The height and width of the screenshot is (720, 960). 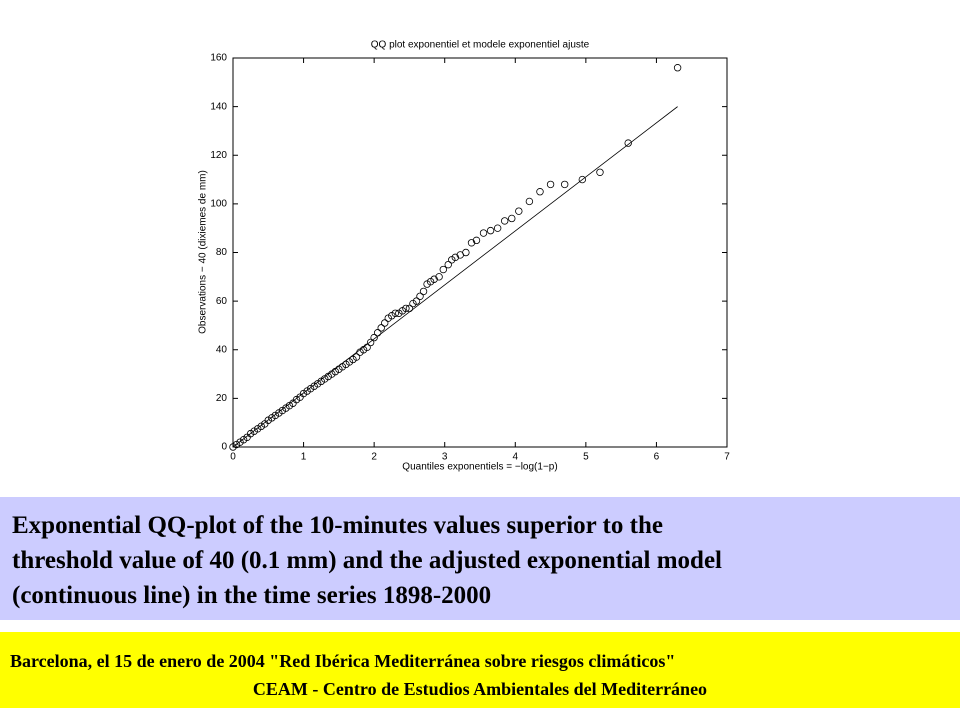 I want to click on y-tick-label: 80, so click(x=222, y=252).